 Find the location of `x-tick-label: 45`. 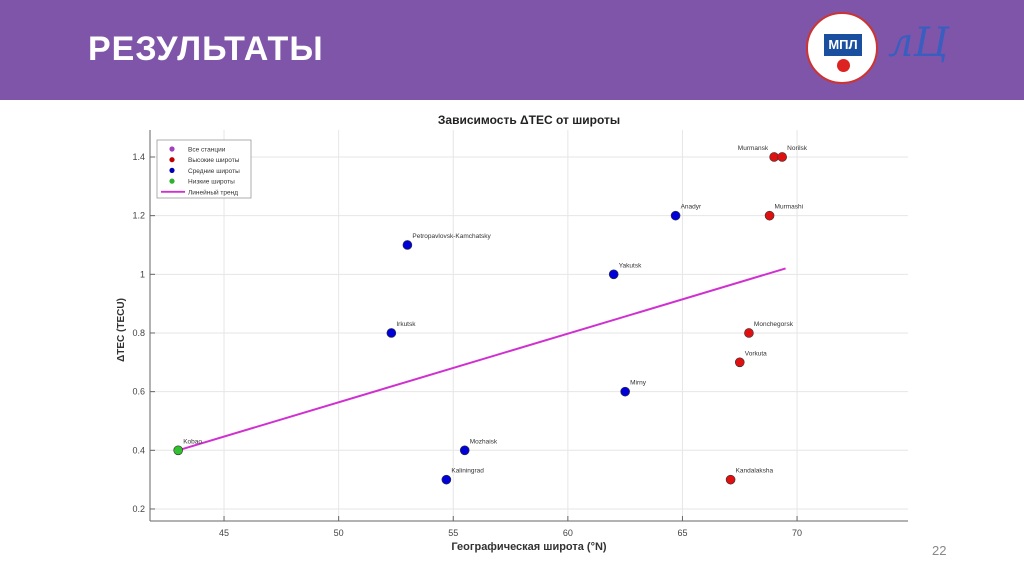

x-tick-label: 45 is located at coordinates (224, 533).